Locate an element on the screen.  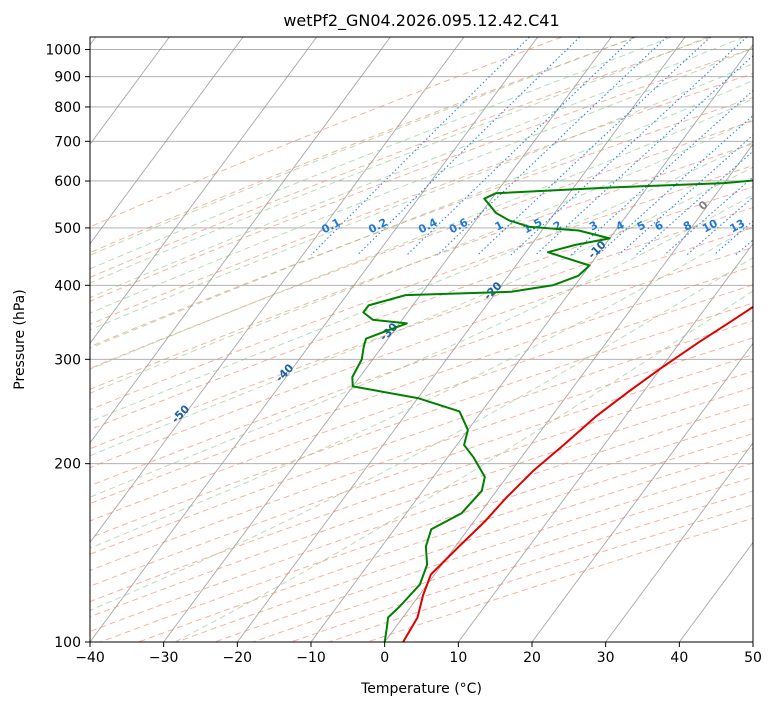
x-tick-label: −10 is located at coordinates (311, 658).